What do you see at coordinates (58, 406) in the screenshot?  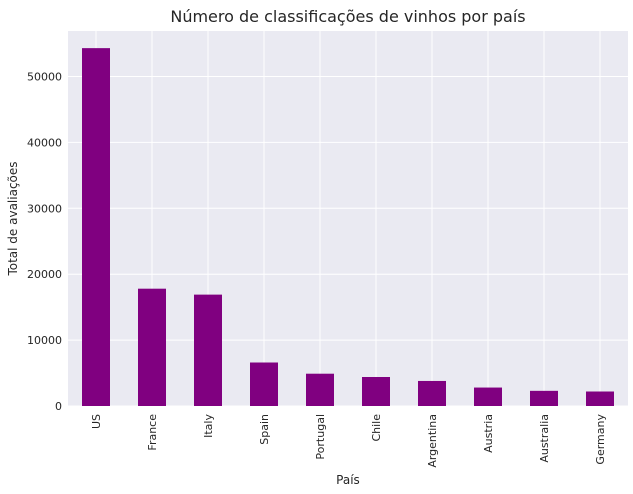 I see `y-tick-label: 0` at bounding box center [58, 406].